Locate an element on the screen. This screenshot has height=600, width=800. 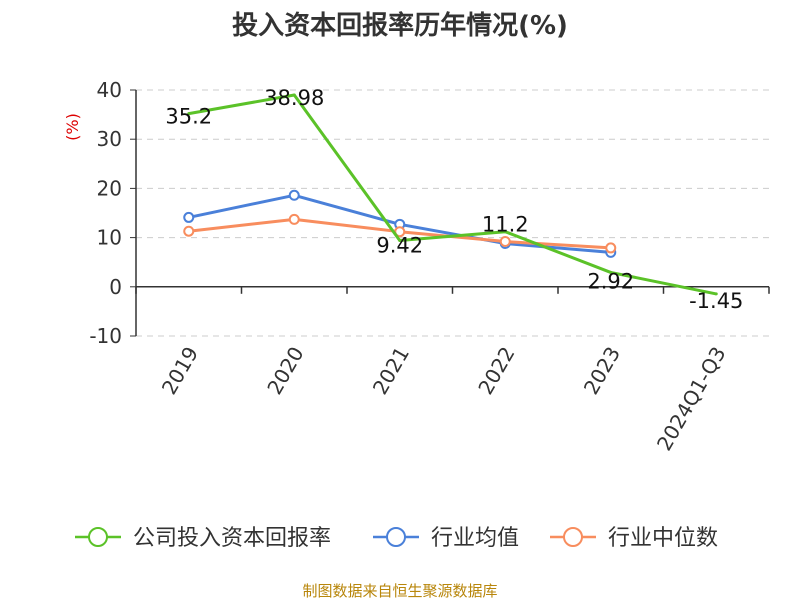
x-axis-ticks: 2019 2020 2021 2022 2023 2024Q1-Q3 is located at coordinates (444, 399).